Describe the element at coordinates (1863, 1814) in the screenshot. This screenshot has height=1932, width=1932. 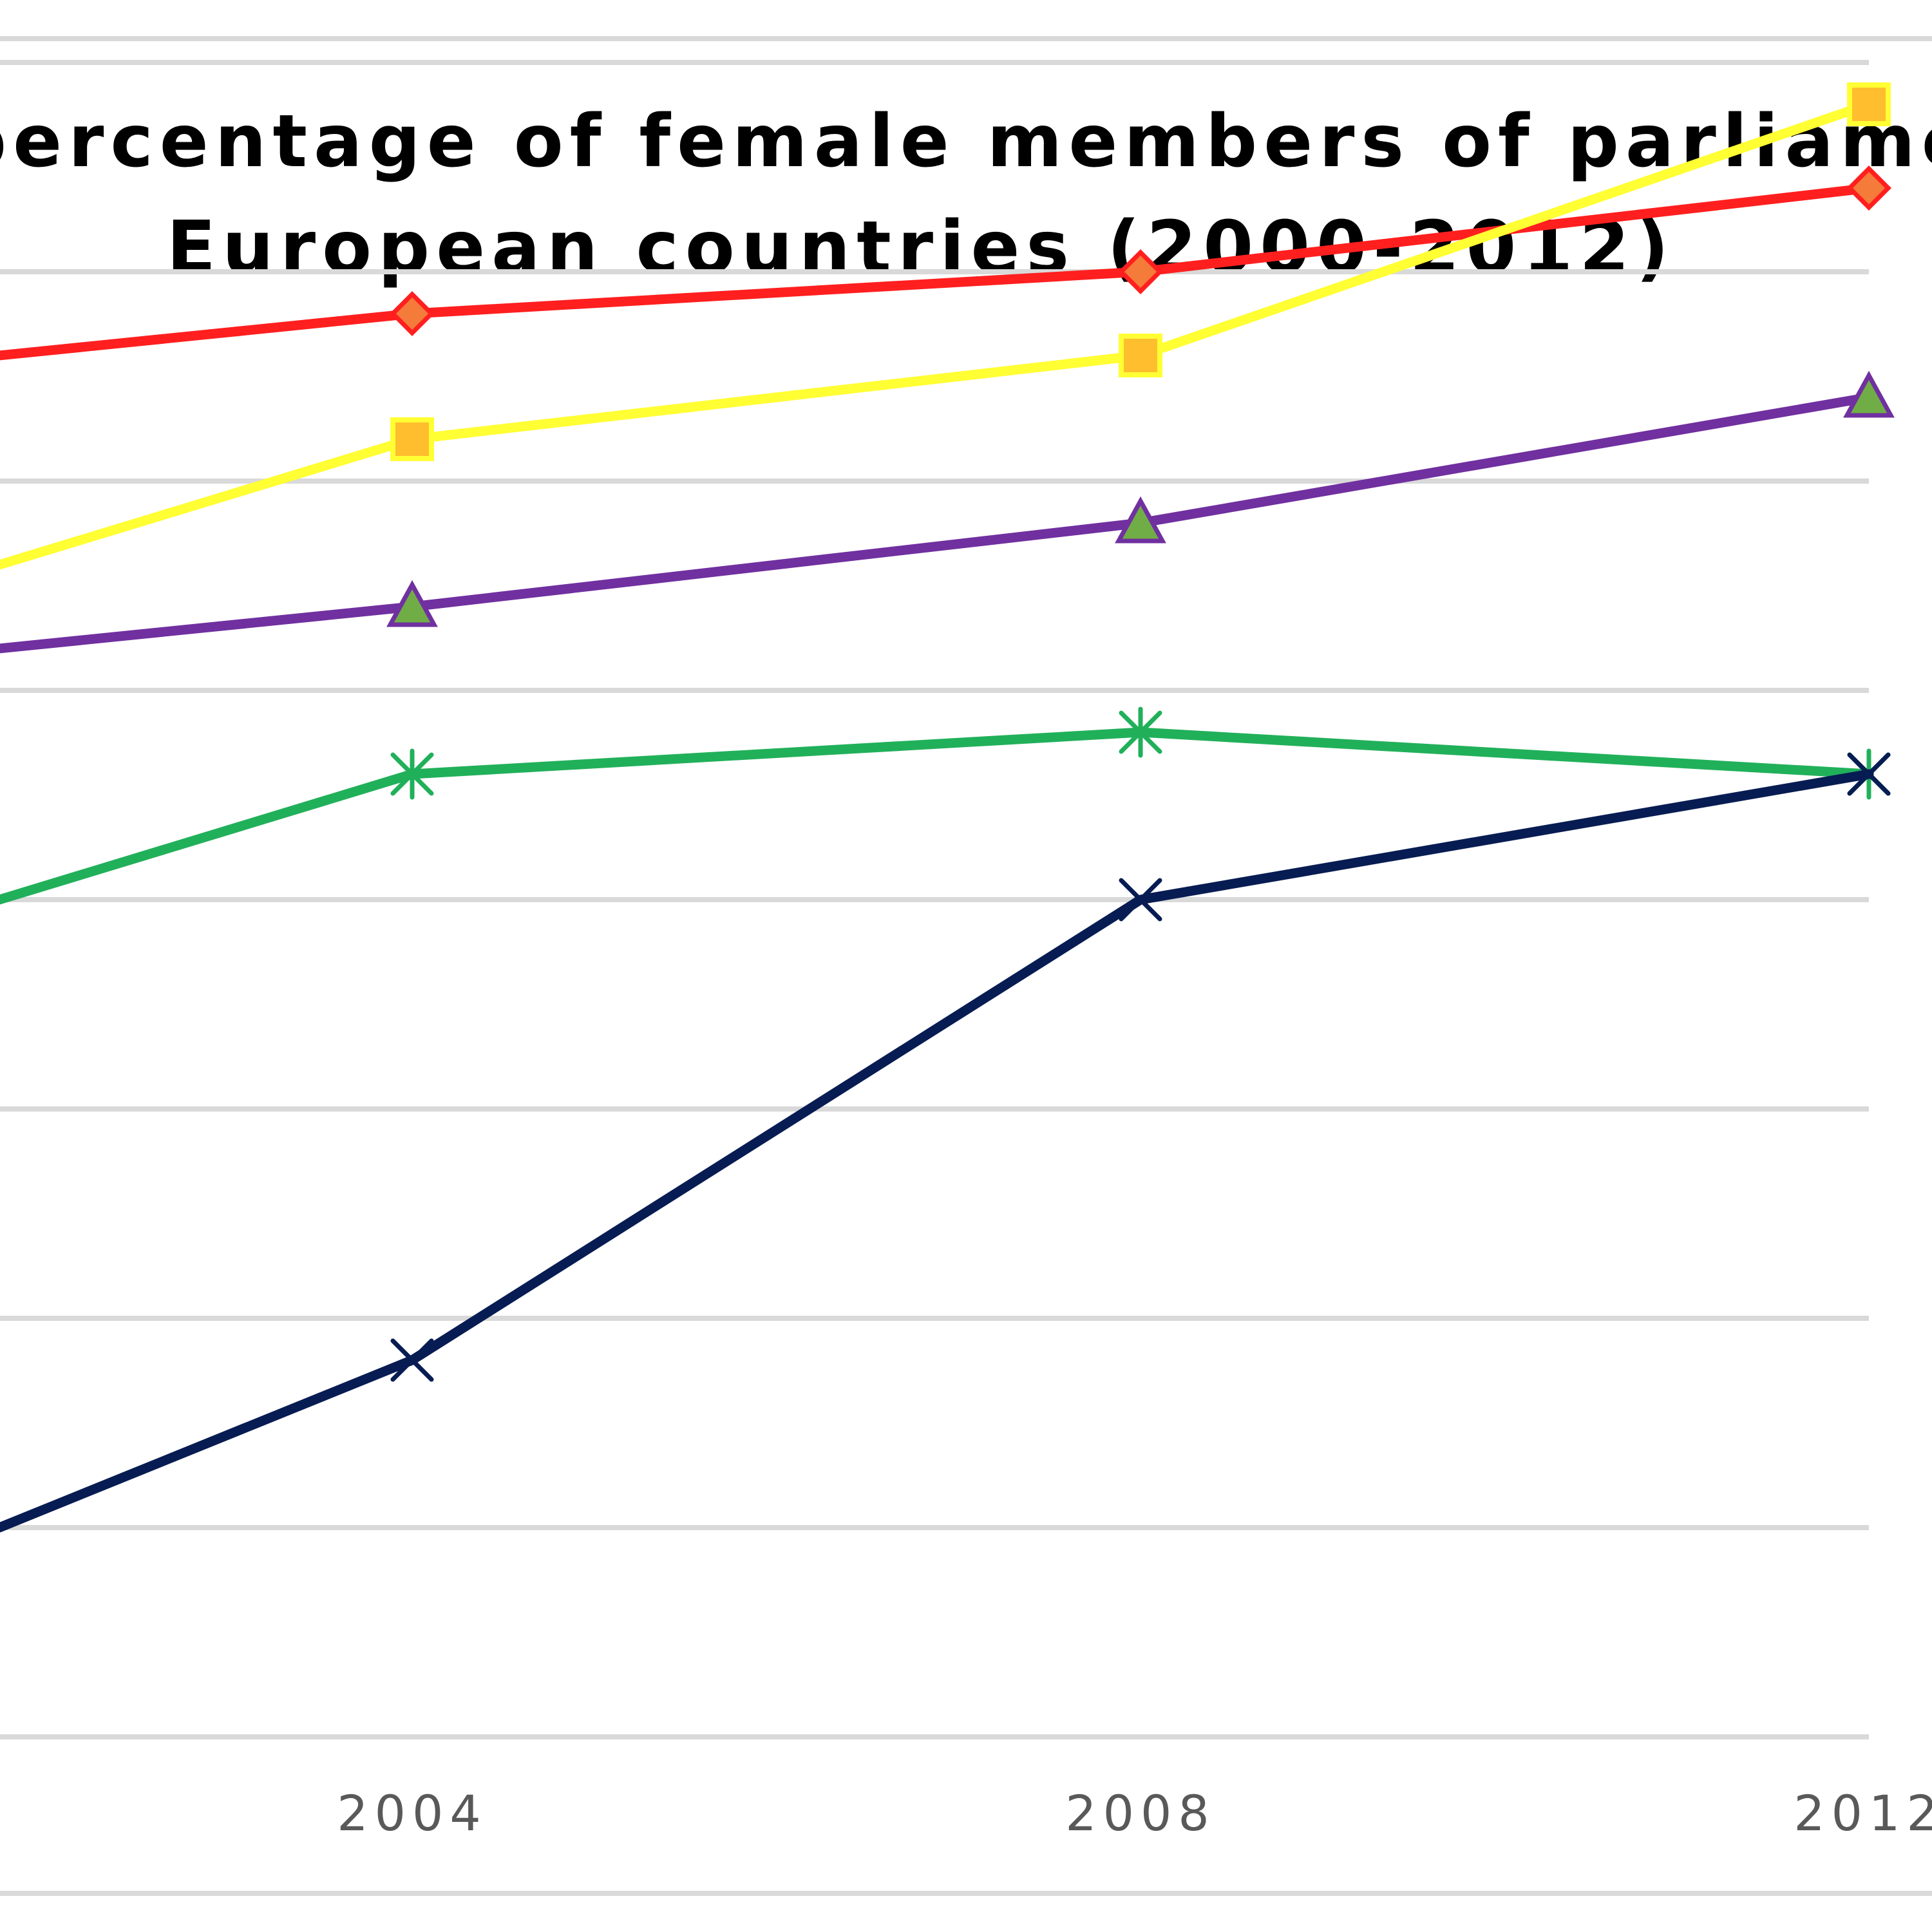
I see `x-tick-label-2012: 2012` at that location.